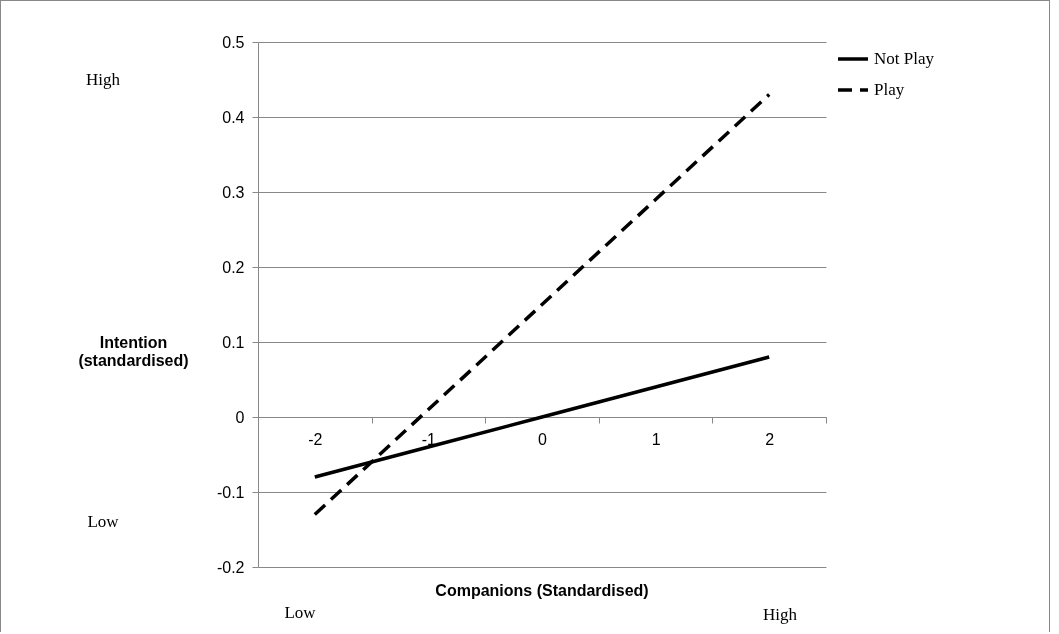  Describe the element at coordinates (133, 351) in the screenshot. I see `y-axis-title: Intention (standardised)` at that location.